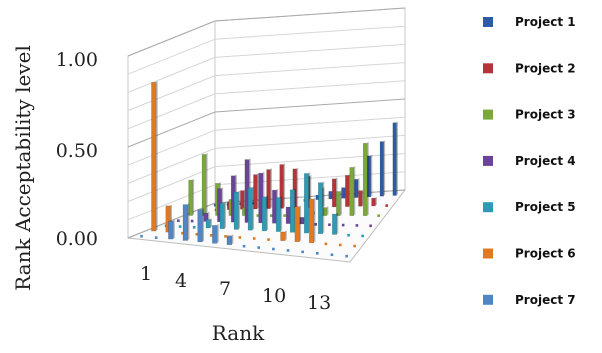 This screenshot has width=602, height=353. What do you see at coordinates (77, 151) in the screenshot?
I see `y-tick-label: 0.50` at bounding box center [77, 151].